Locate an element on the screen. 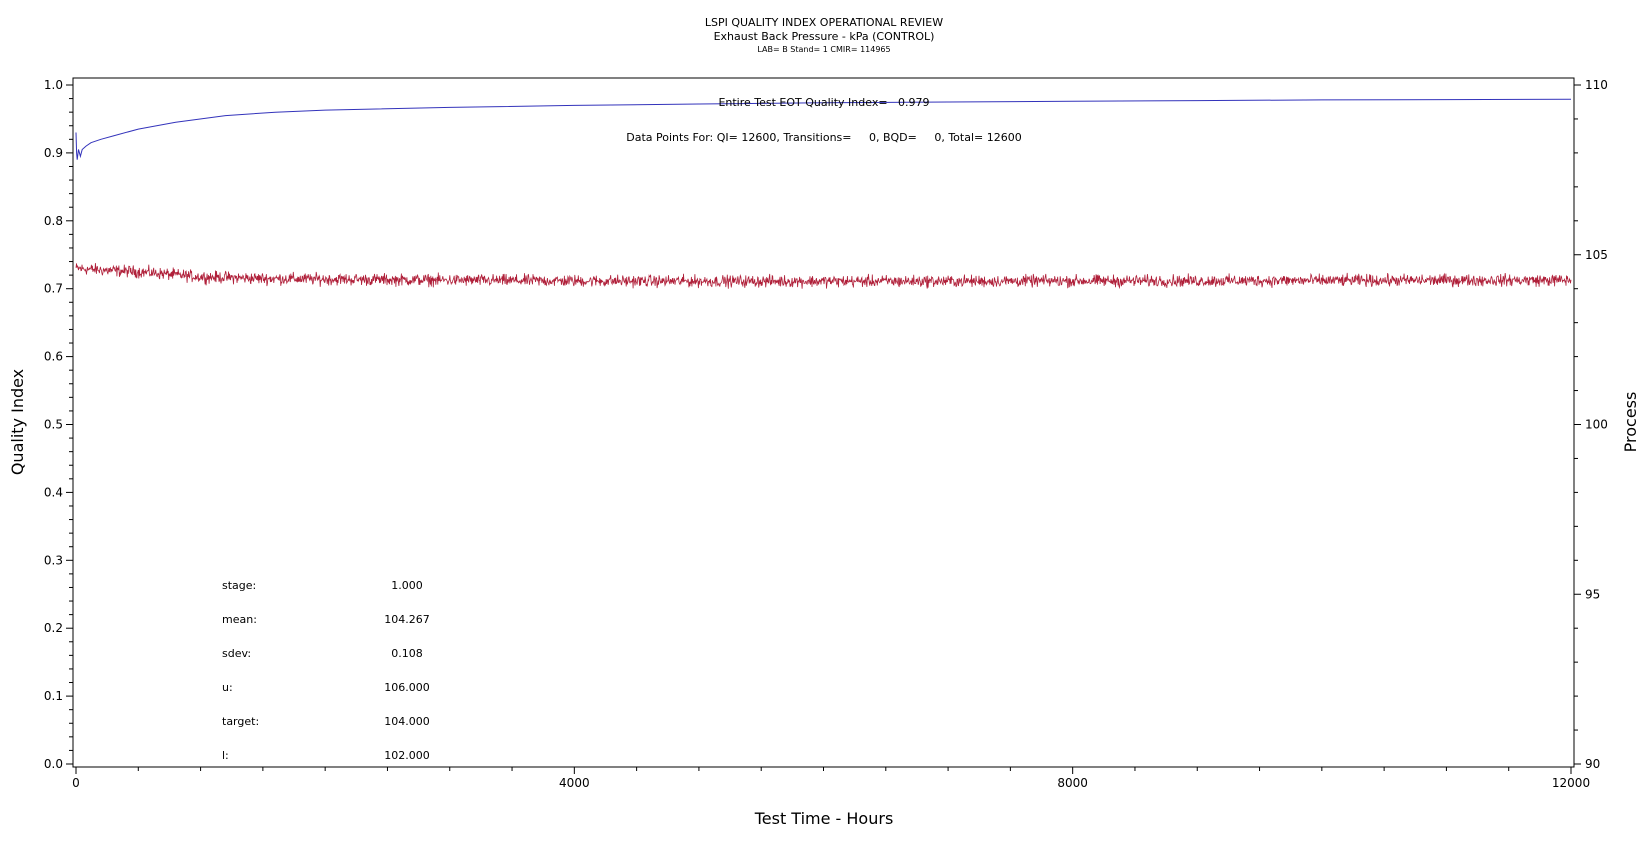  x-tick-label: 8000 is located at coordinates (1072, 783).